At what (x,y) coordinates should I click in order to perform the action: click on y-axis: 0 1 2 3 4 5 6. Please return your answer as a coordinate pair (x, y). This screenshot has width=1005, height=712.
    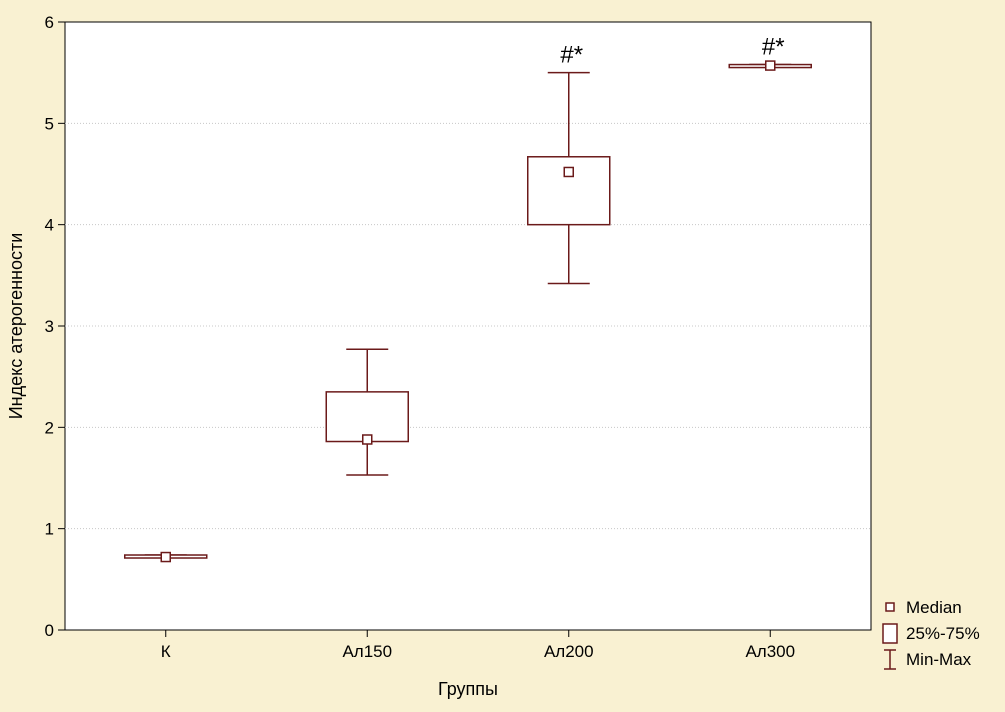
    Looking at the image, I should click on (55, 326).